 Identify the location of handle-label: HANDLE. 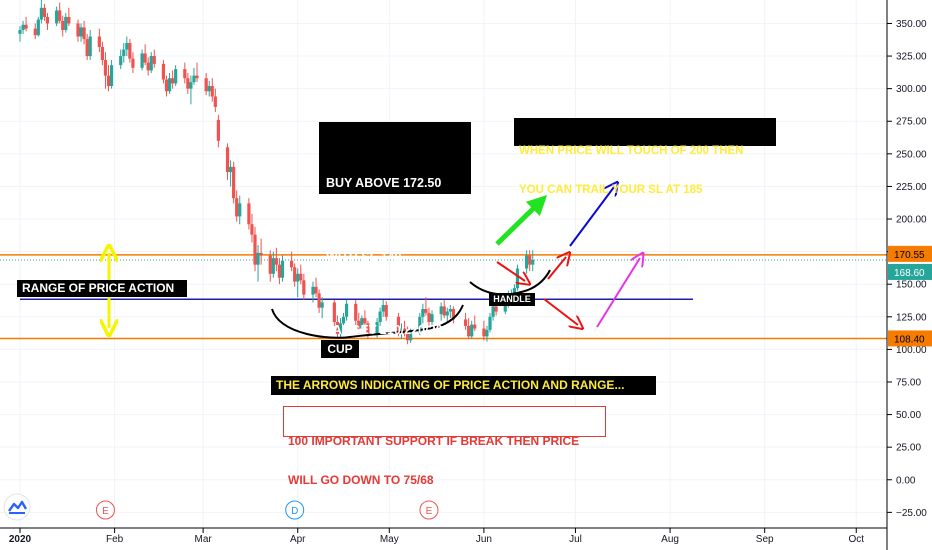
(512, 299).